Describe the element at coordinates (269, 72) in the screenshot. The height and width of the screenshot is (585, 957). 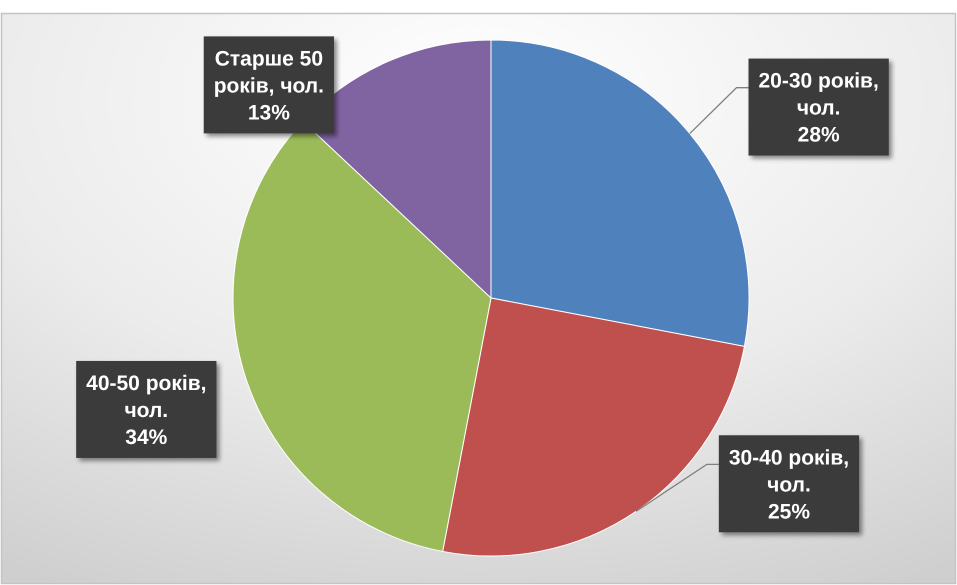
I see `slice-label: Старше 50 років, чол.` at that location.